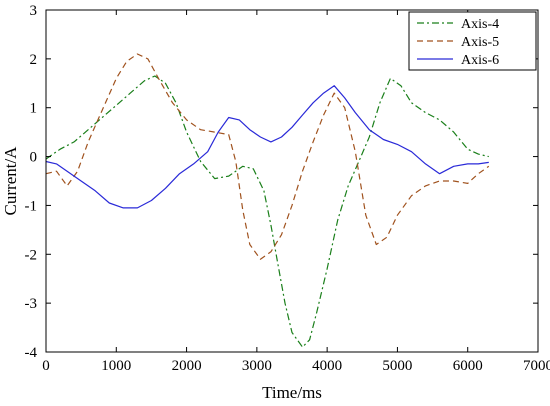 This screenshot has width=550, height=406. I want to click on y-tick-label: -4, so click(31, 353).